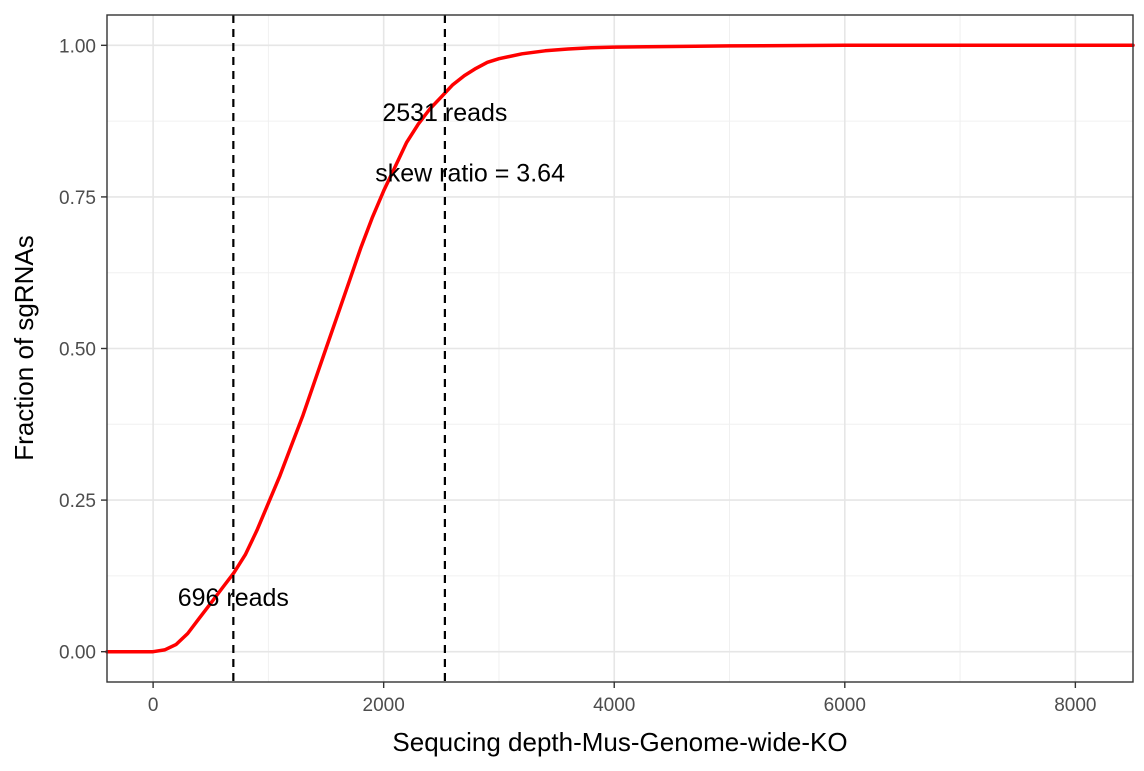 This screenshot has height=771, width=1144. Describe the element at coordinates (444, 113) in the screenshot. I see `vline-label-1: 2531 reads` at that location.